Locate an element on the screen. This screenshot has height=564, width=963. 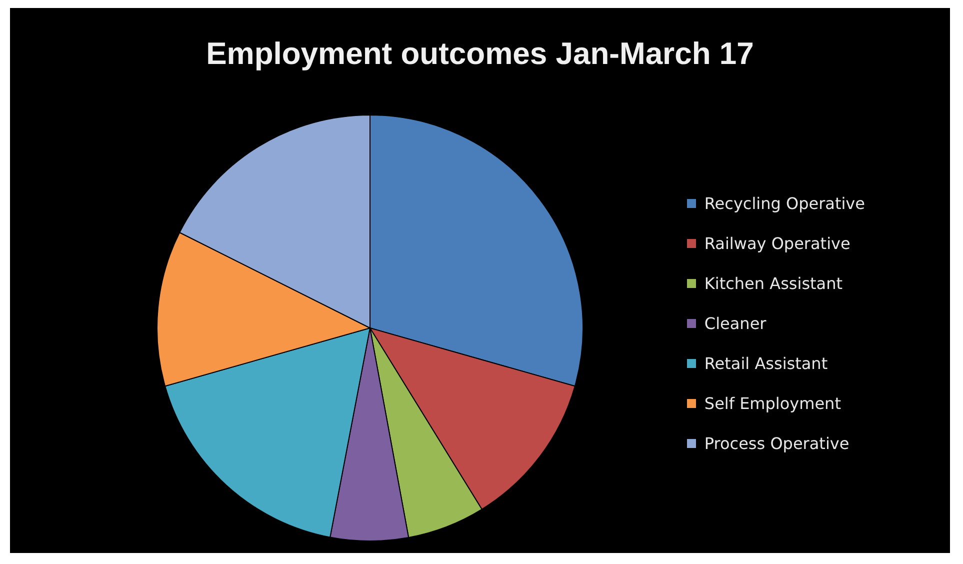
legend-label: Self Employment is located at coordinates (772, 403).